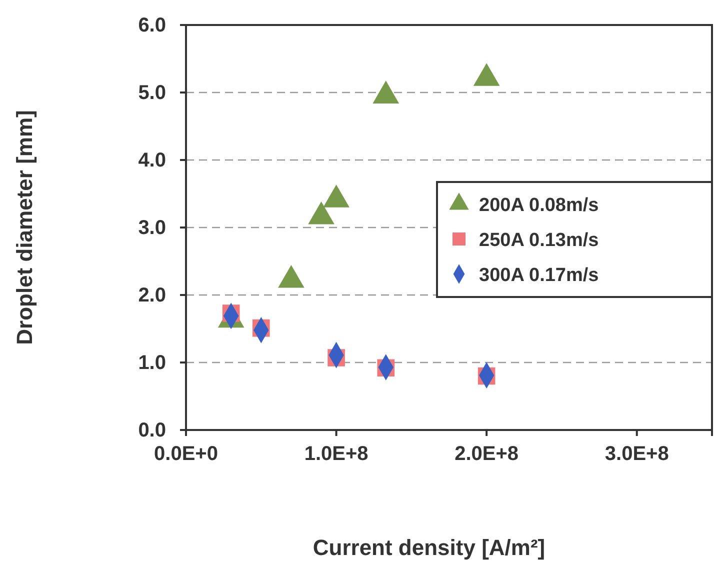 This screenshot has height=563, width=715. What do you see at coordinates (429, 547) in the screenshot?
I see `x-axis-title: Current density [A/m²]` at bounding box center [429, 547].